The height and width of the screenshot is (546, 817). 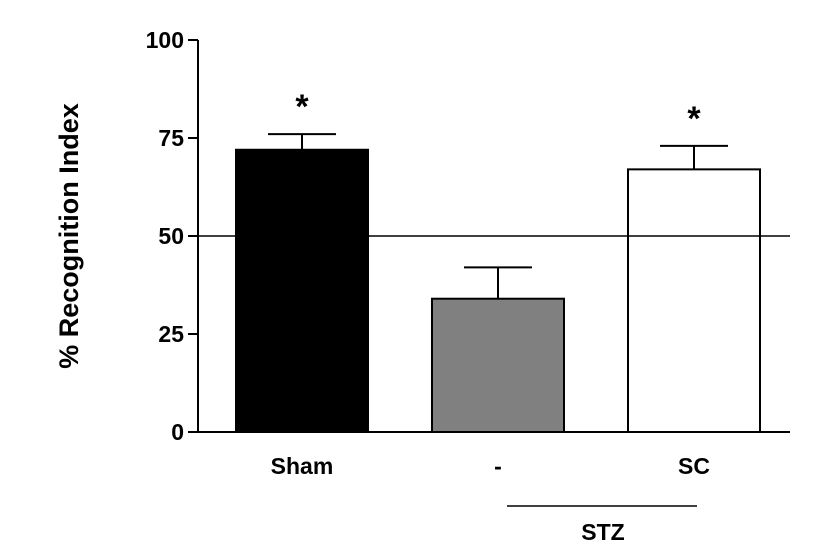 What do you see at coordinates (602, 532) in the screenshot?
I see `group-label-stz: STZ` at bounding box center [602, 532].